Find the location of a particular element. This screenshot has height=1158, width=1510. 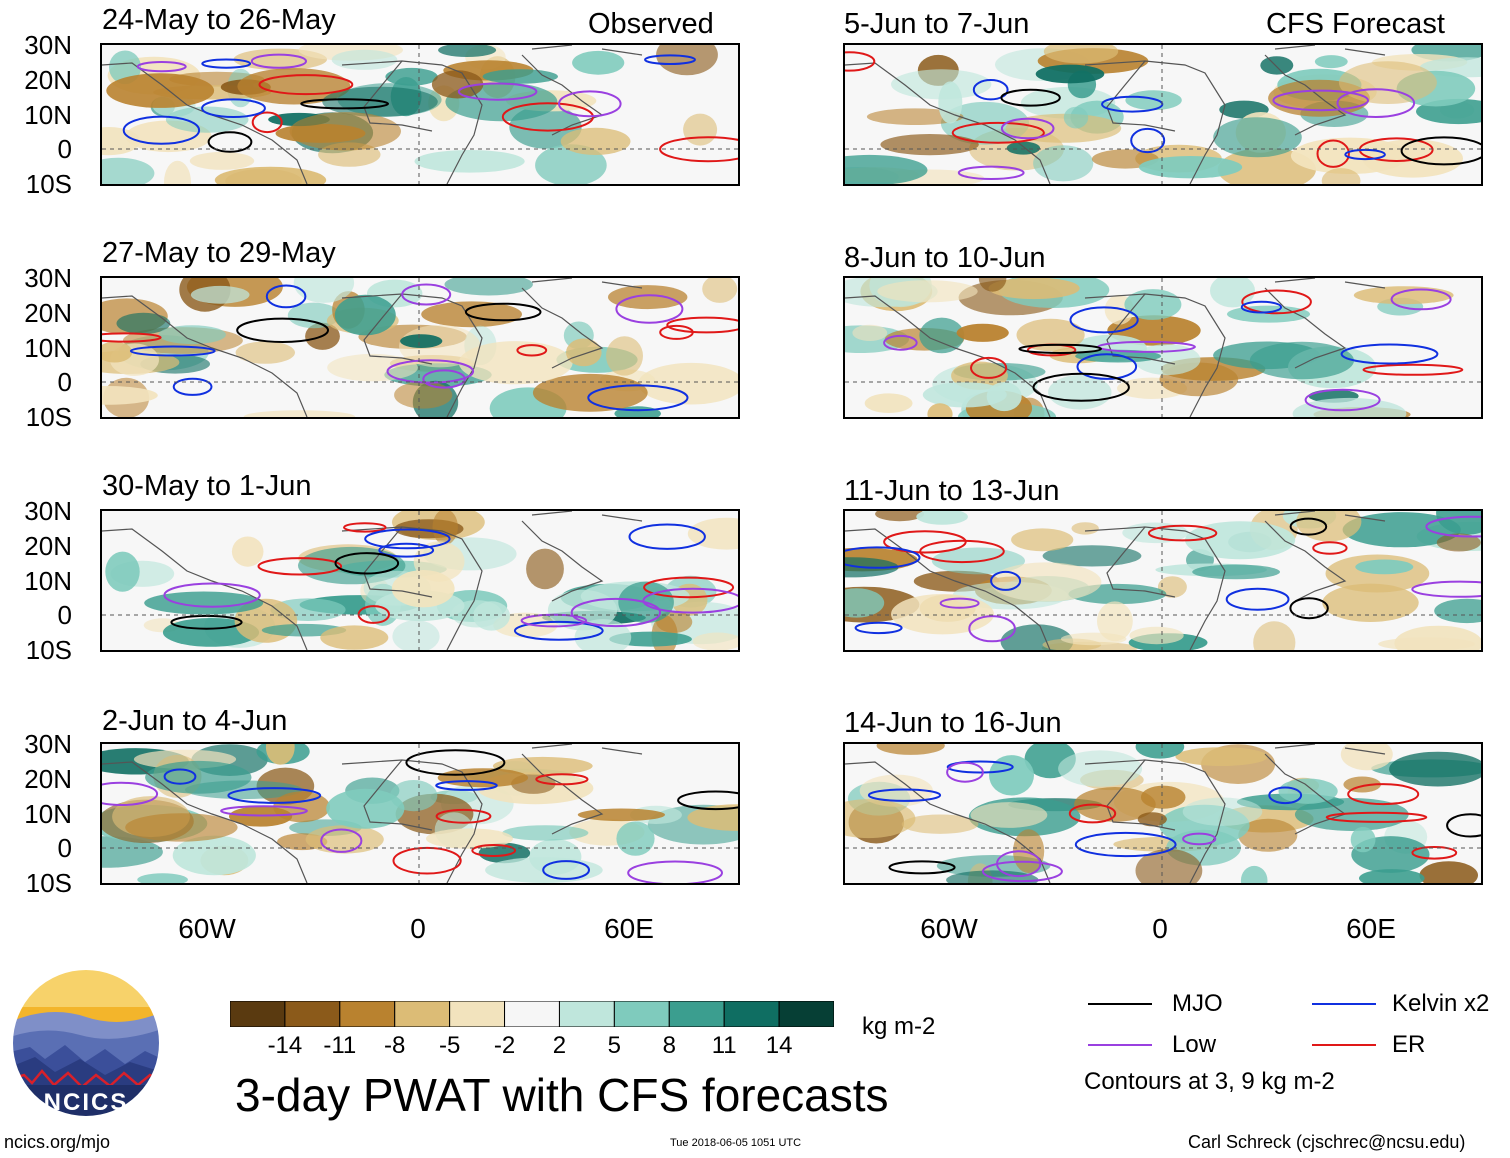

lon-label-left-0: 0 is located at coordinates (418, 928).